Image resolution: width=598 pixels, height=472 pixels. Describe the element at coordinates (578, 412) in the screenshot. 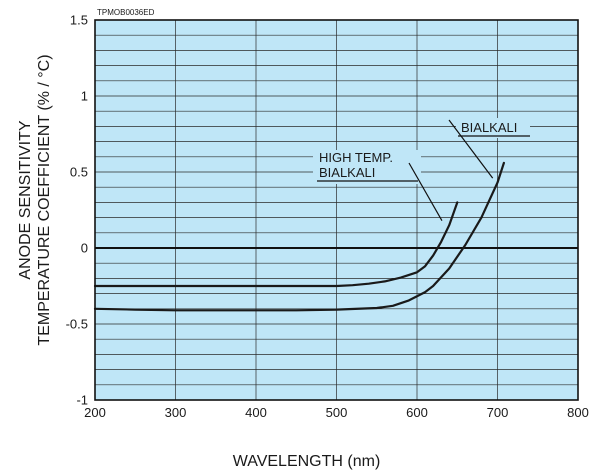

I see `x-tick-label: 800` at that location.